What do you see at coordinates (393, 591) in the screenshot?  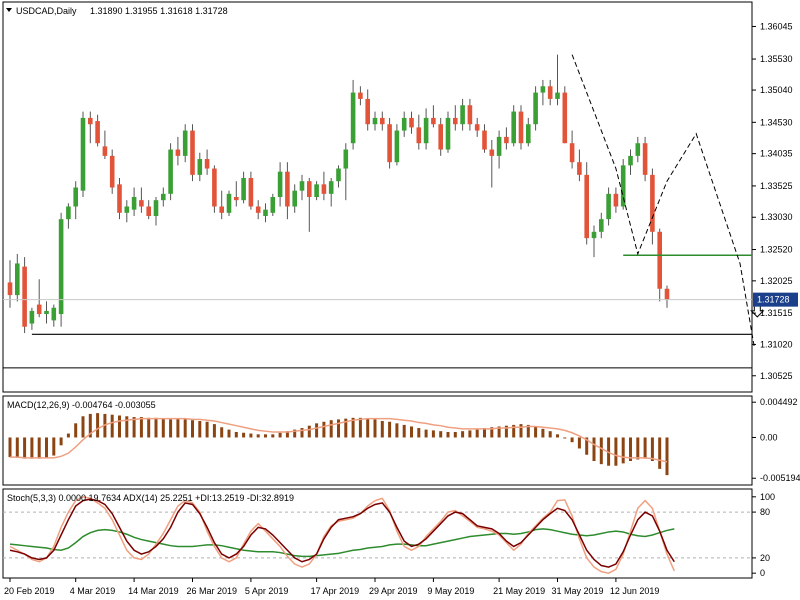 I see `date-tick-label: 29 Apr 2019` at bounding box center [393, 591].